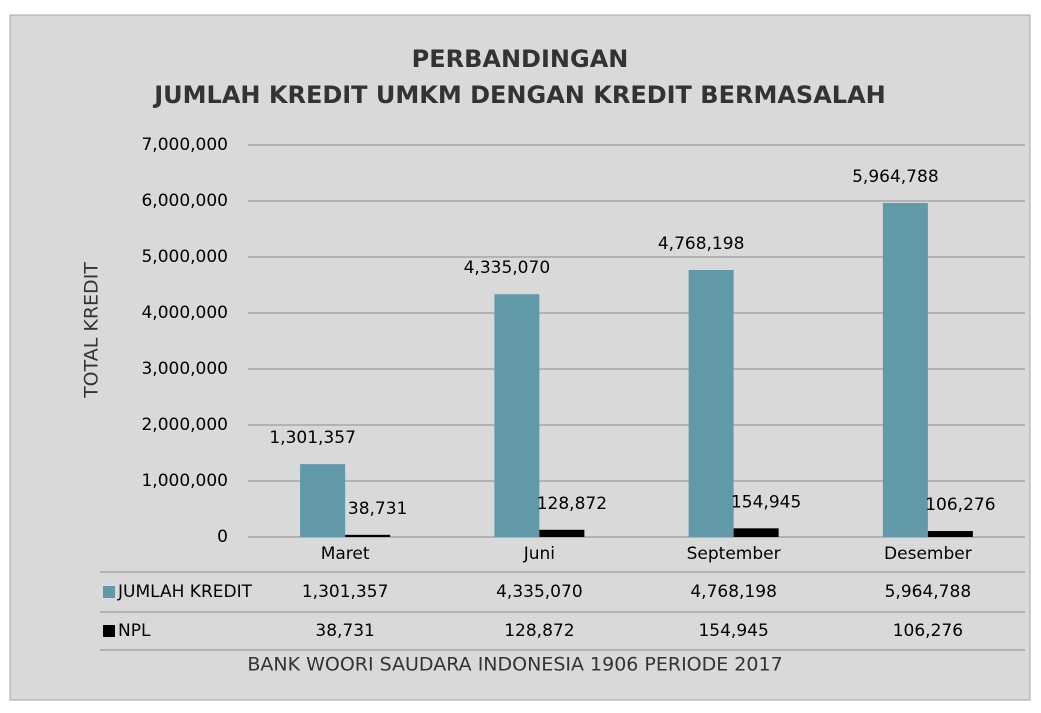  What do you see at coordinates (539, 592) in the screenshot?
I see `table-cell: 4,335,070` at bounding box center [539, 592].